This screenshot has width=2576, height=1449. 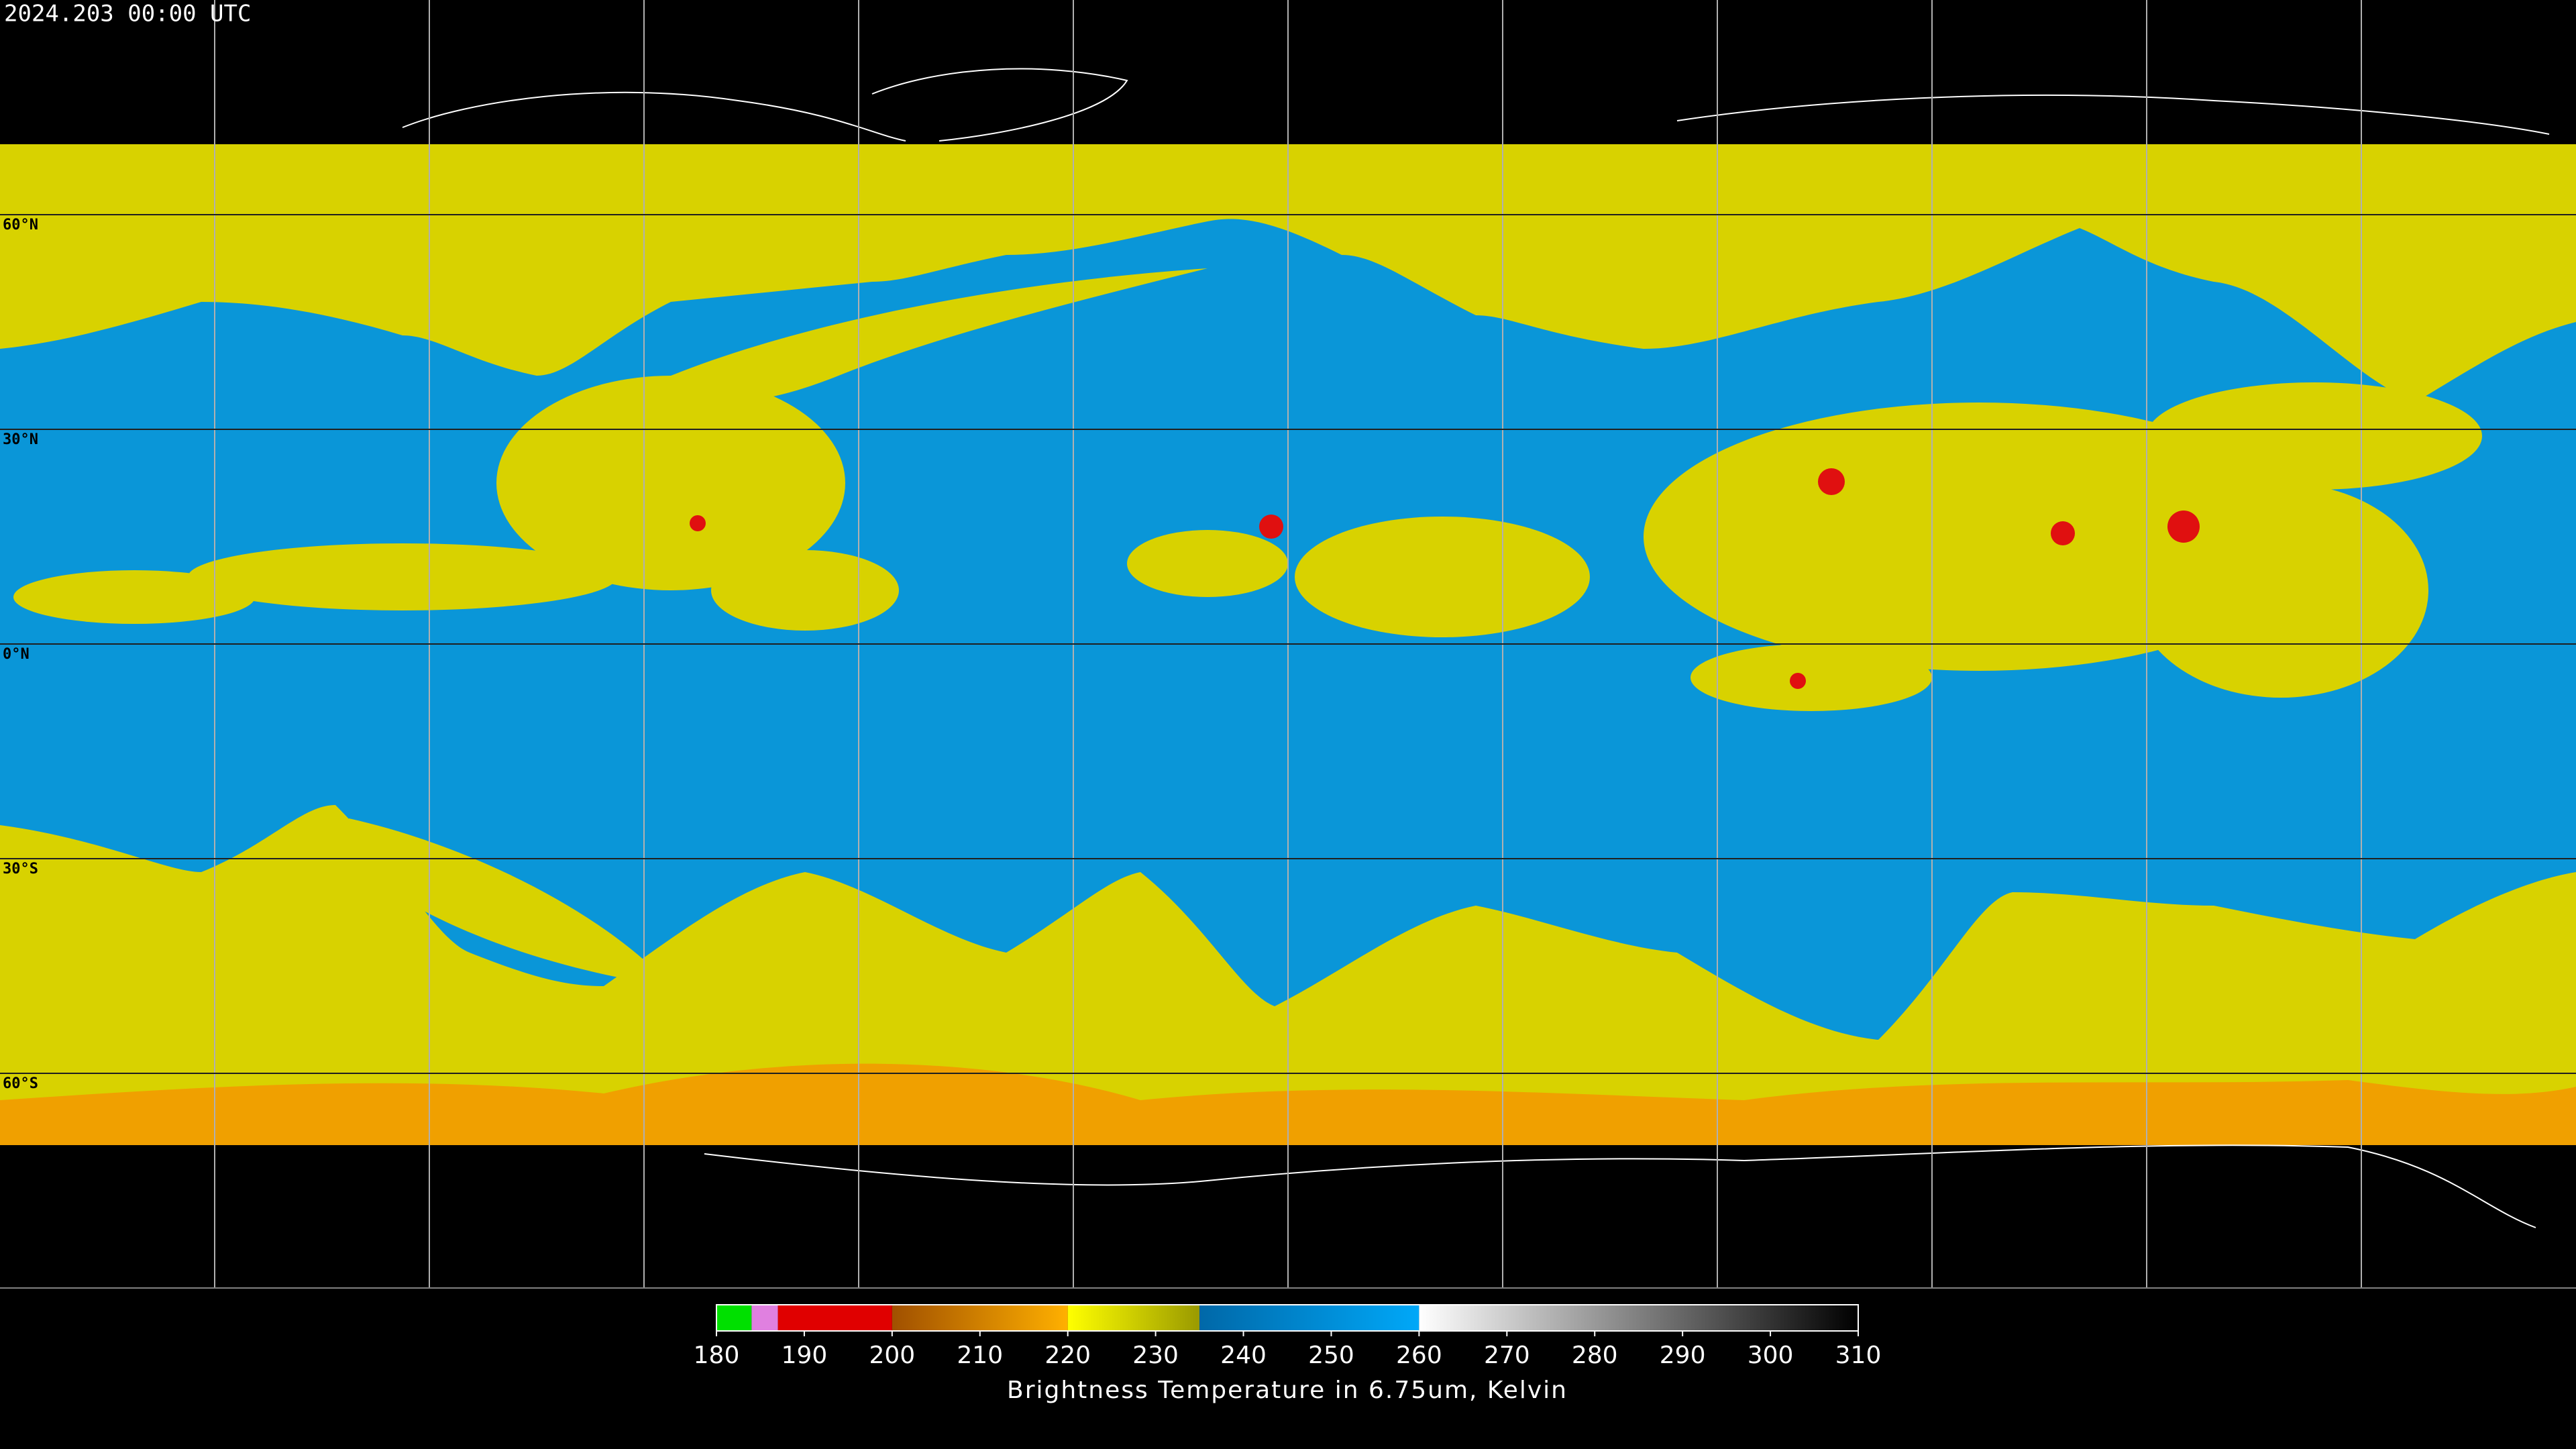 What do you see at coordinates (20, 869) in the screenshot?
I see `lat-label: 30°S` at bounding box center [20, 869].